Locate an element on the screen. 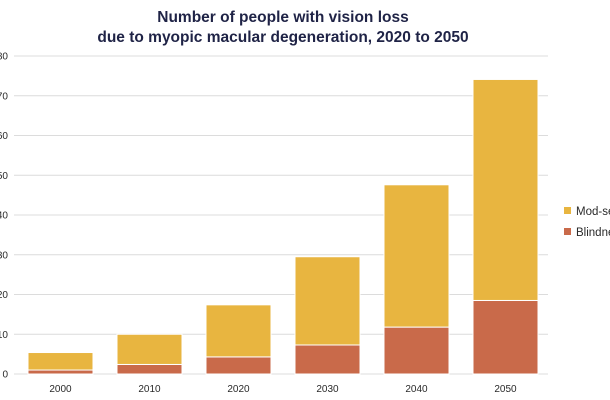  bar-mod-severe-2040 is located at coordinates (416, 256).